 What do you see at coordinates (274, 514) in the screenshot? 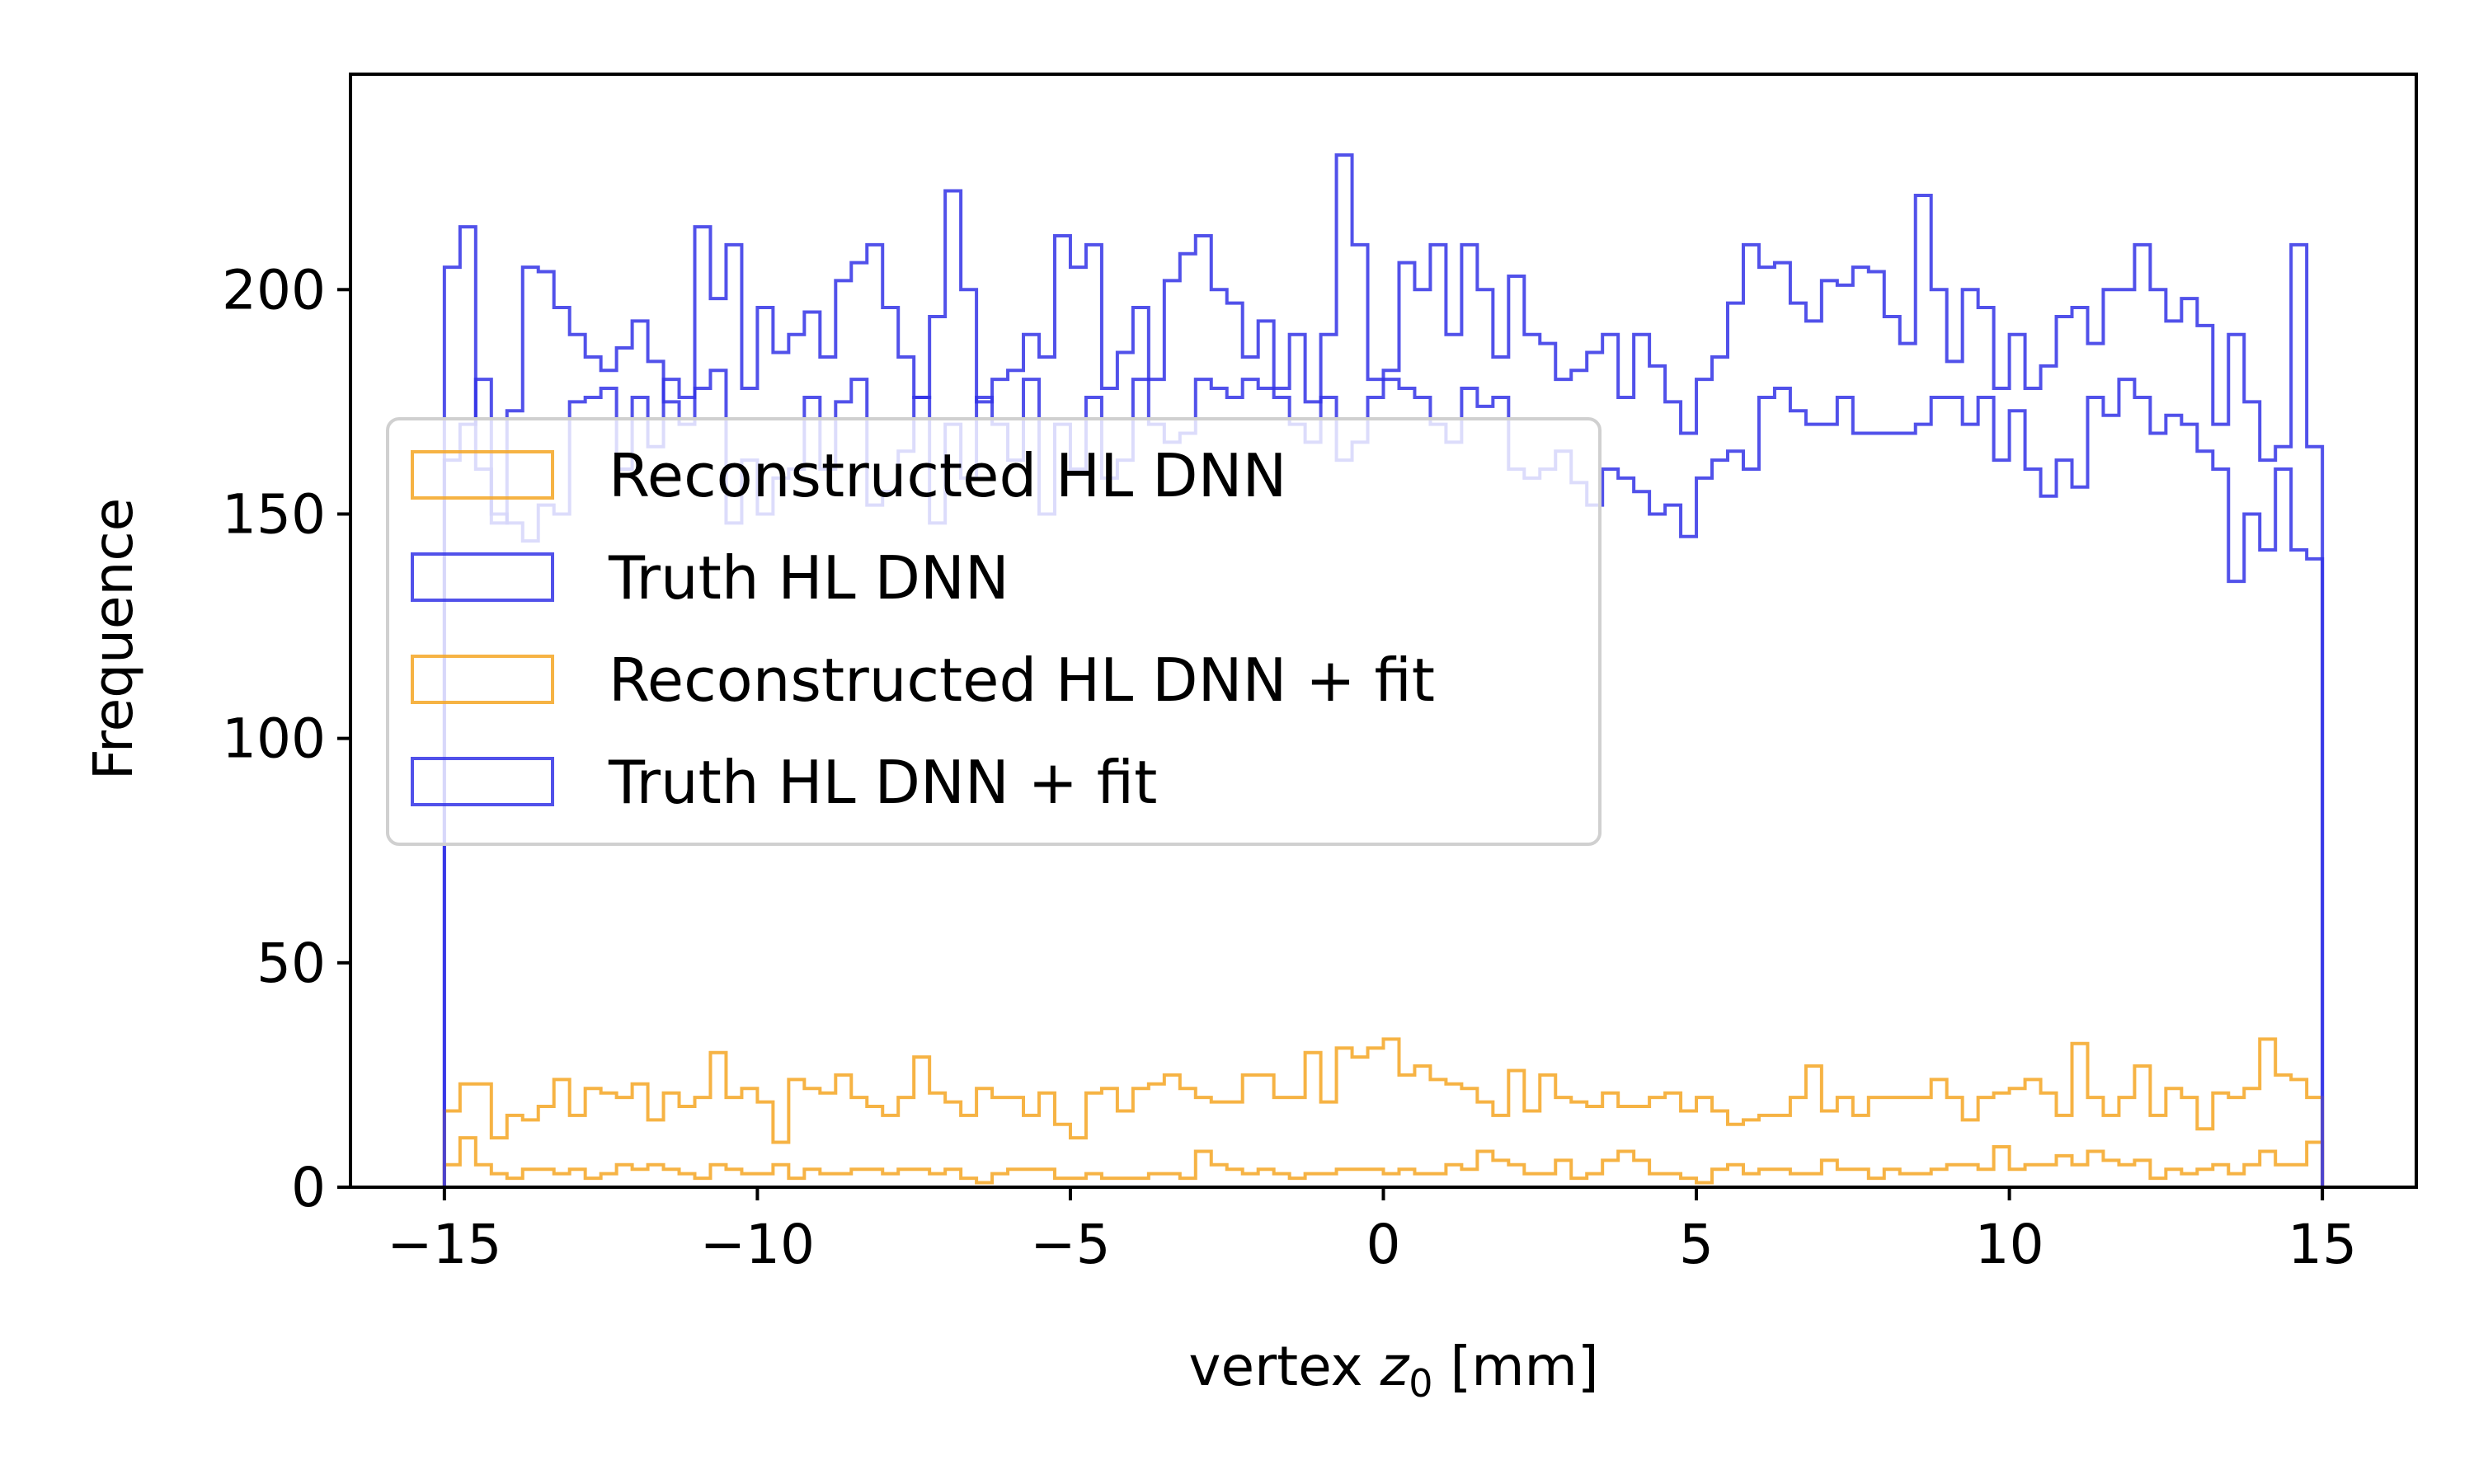
I see `y-tick-label: 150` at bounding box center [274, 514].